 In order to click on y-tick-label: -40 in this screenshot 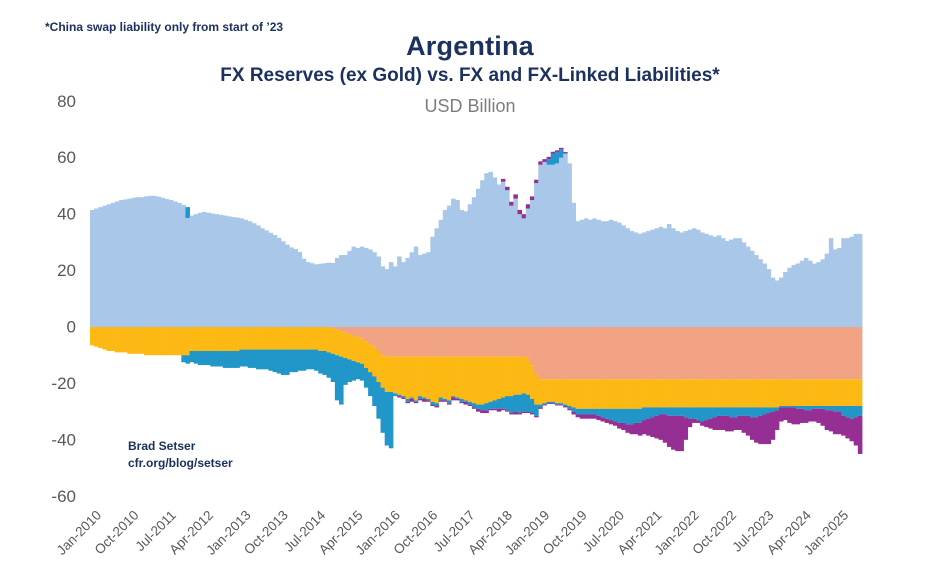, I will do `click(63, 439)`.